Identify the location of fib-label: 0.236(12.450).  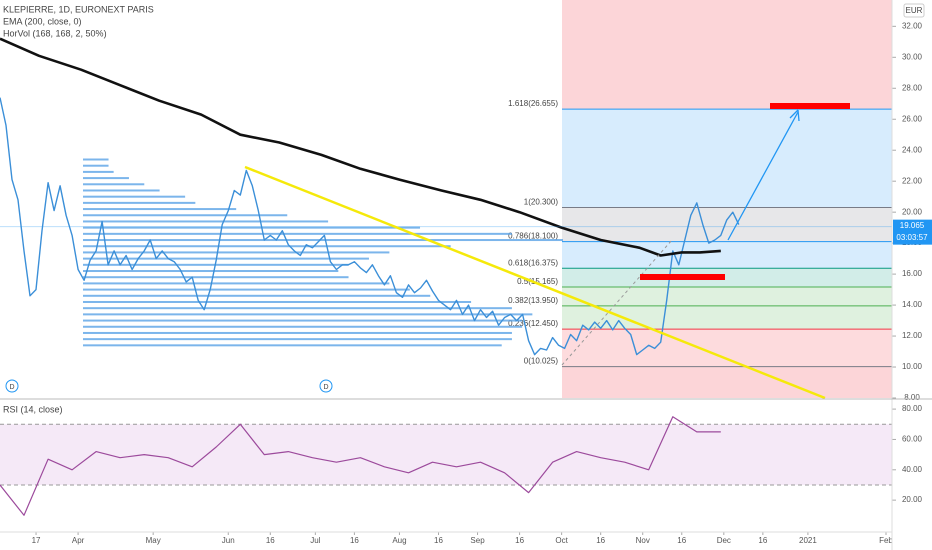
(533, 323).